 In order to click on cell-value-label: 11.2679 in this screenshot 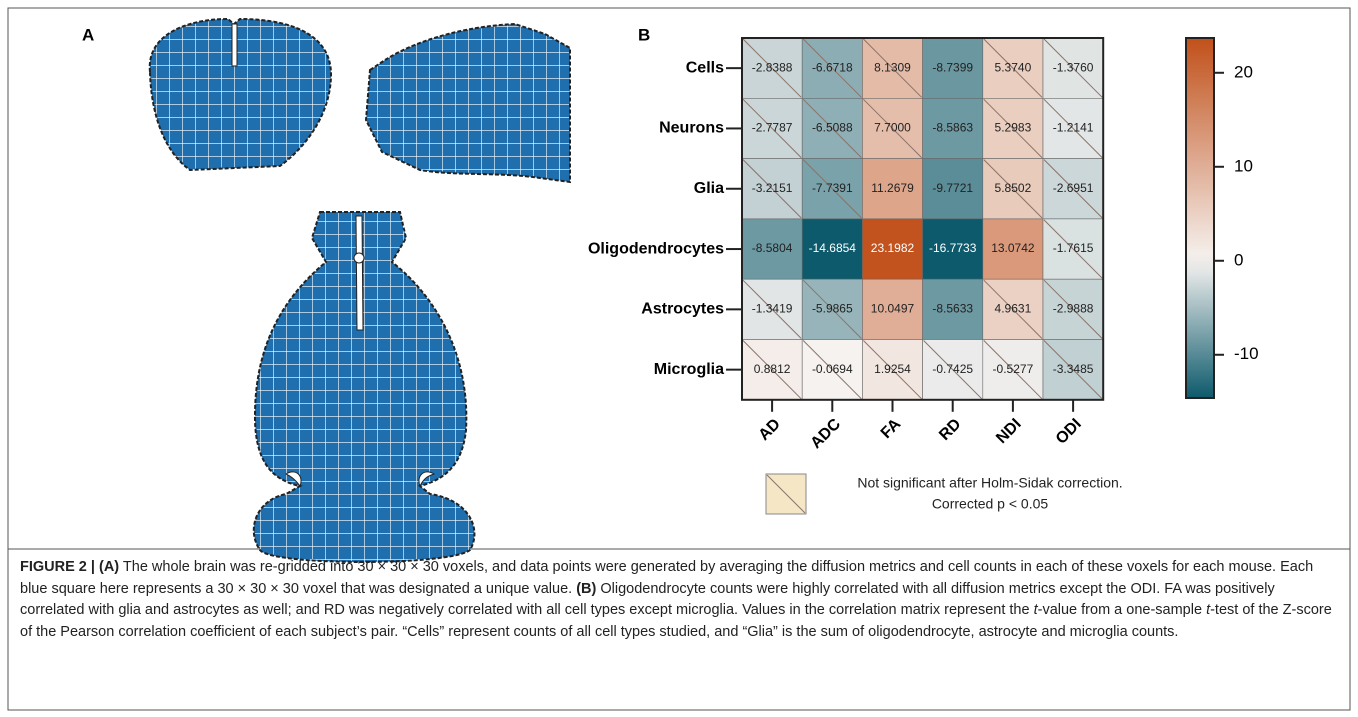, I will do `click(892, 188)`.